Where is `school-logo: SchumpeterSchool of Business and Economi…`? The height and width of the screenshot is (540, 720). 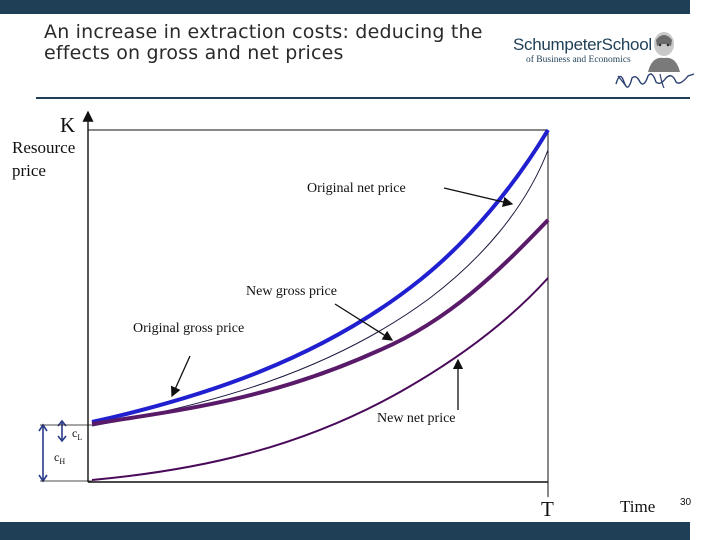 school-logo: SchumpeterSchool of Business and Economi… is located at coordinates (605, 61).